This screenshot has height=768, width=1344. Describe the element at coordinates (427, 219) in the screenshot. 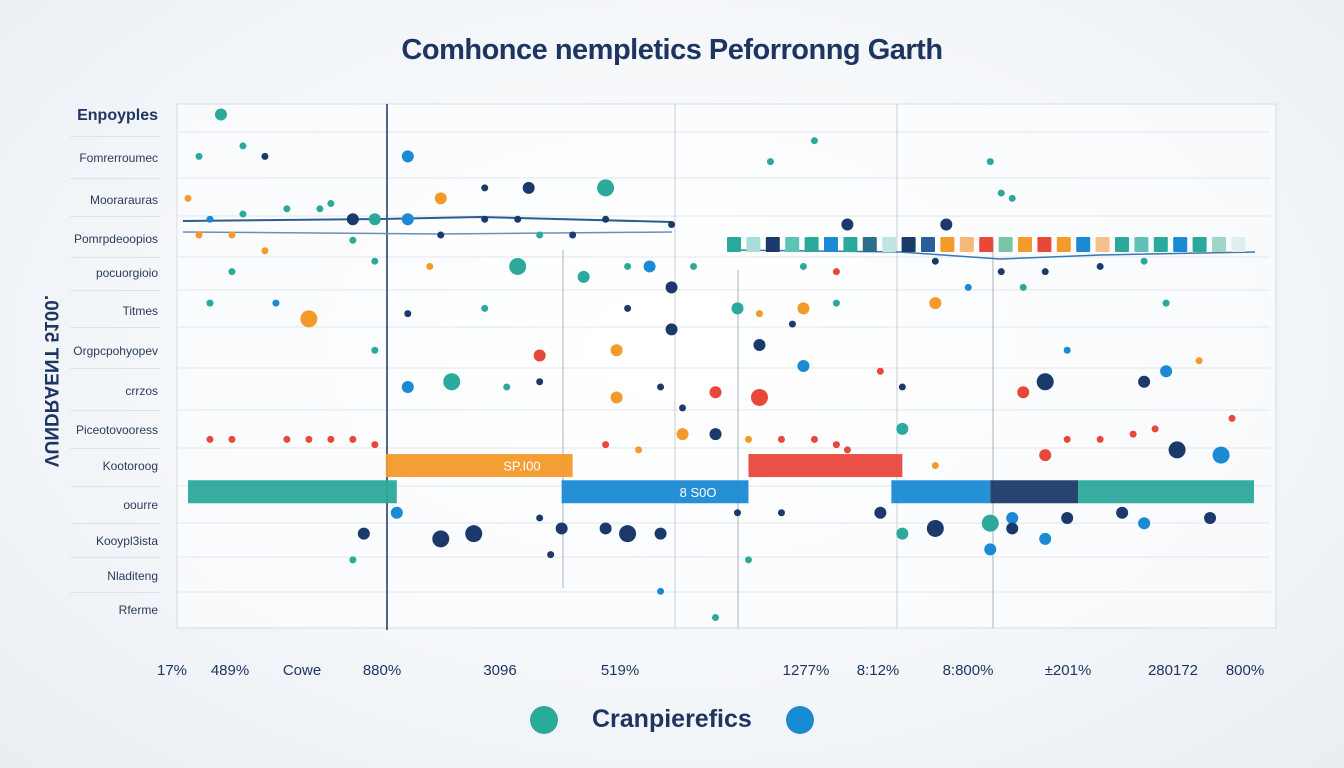

I see `trend-line` at that location.